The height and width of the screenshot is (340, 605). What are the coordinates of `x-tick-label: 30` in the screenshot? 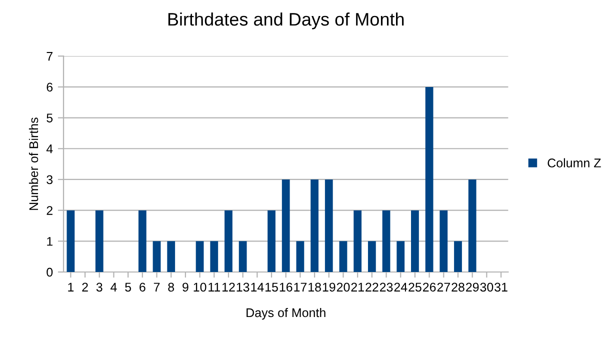 It's located at (487, 287).